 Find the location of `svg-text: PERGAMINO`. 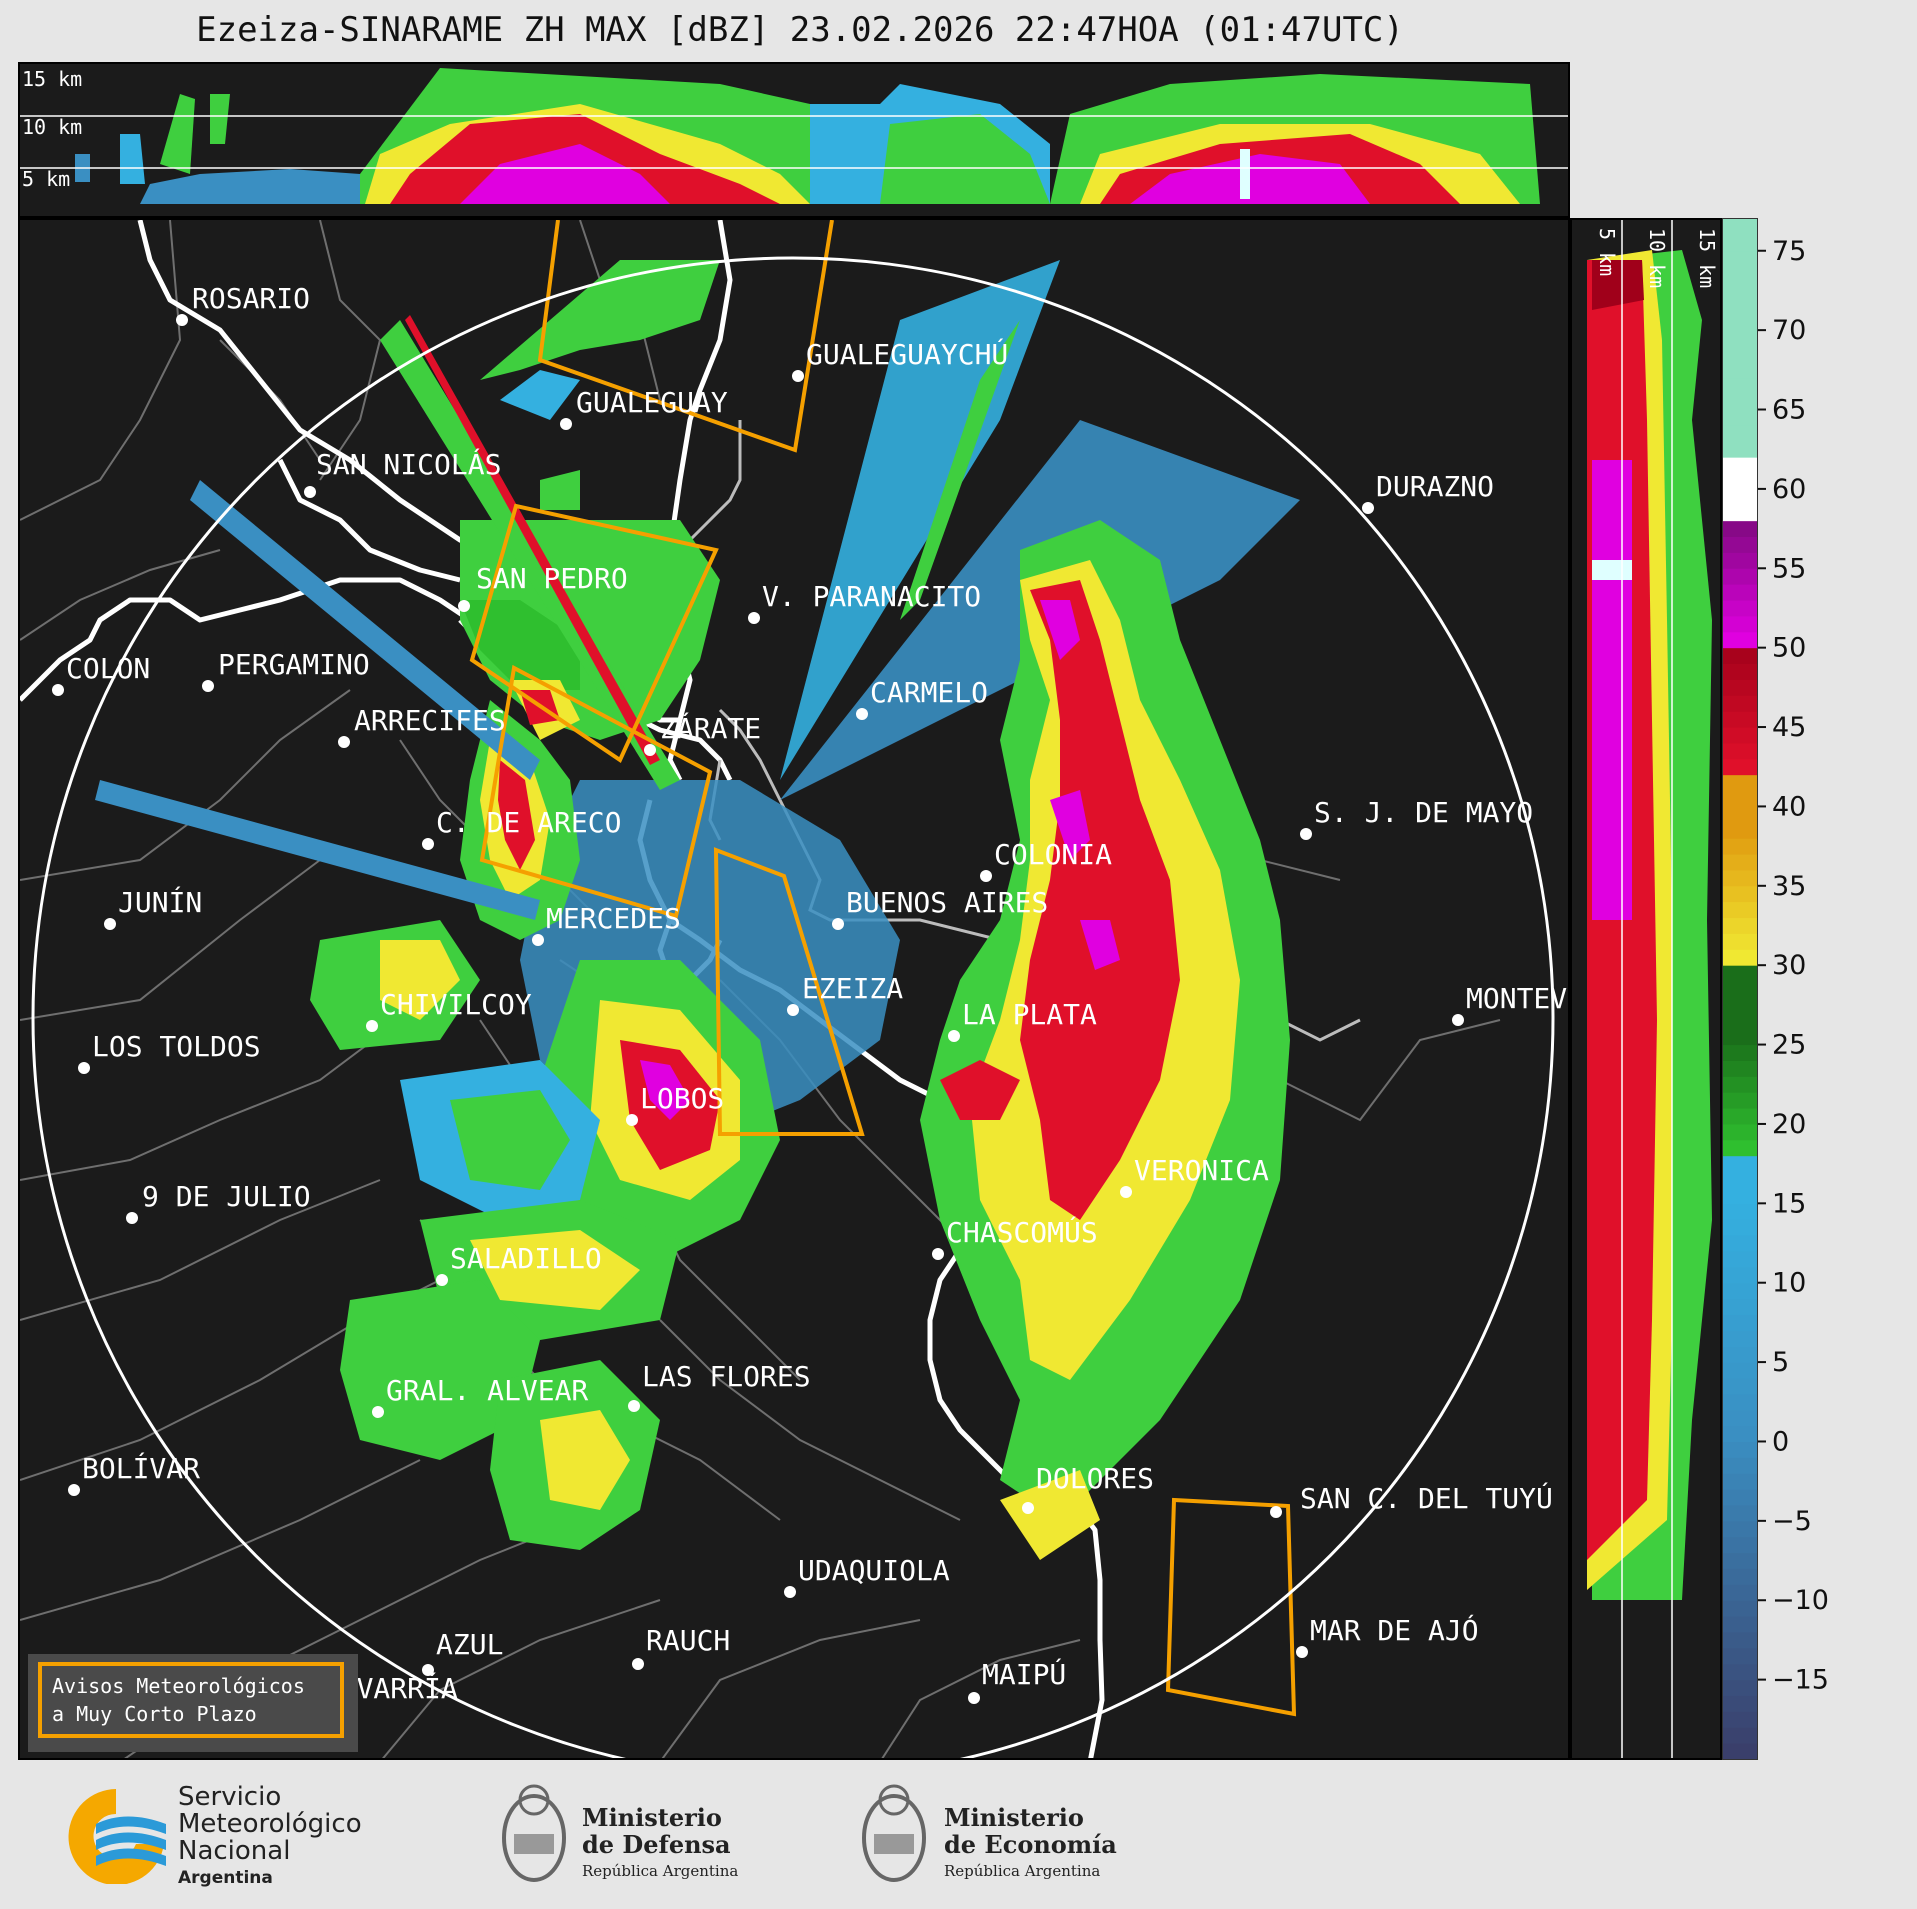

svg-text: PERGAMINO is located at coordinates (294, 664).